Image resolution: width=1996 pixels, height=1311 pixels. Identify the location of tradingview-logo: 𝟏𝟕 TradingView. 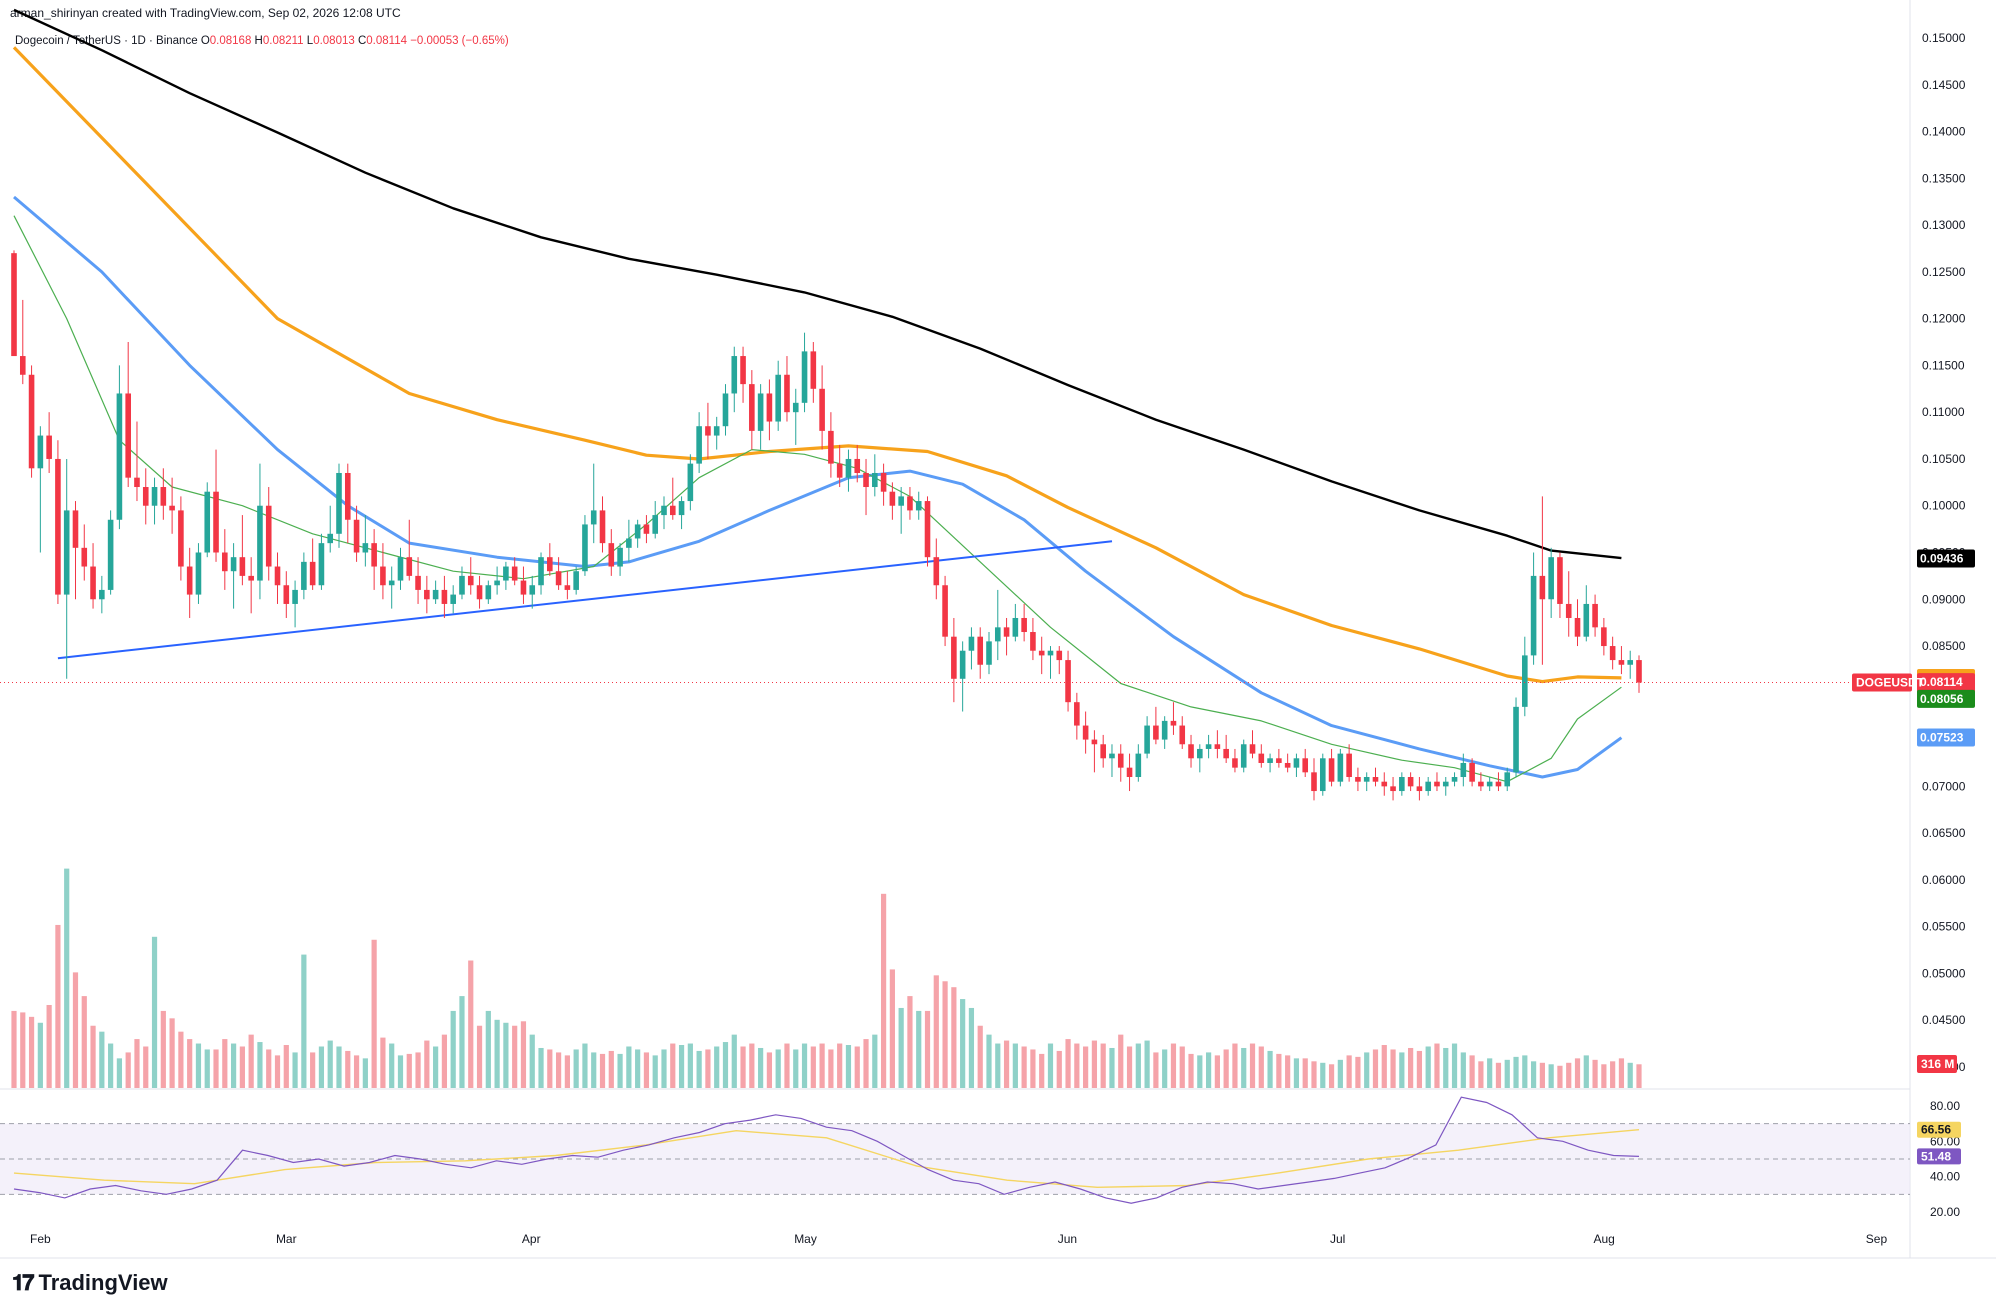
(90, 1283).